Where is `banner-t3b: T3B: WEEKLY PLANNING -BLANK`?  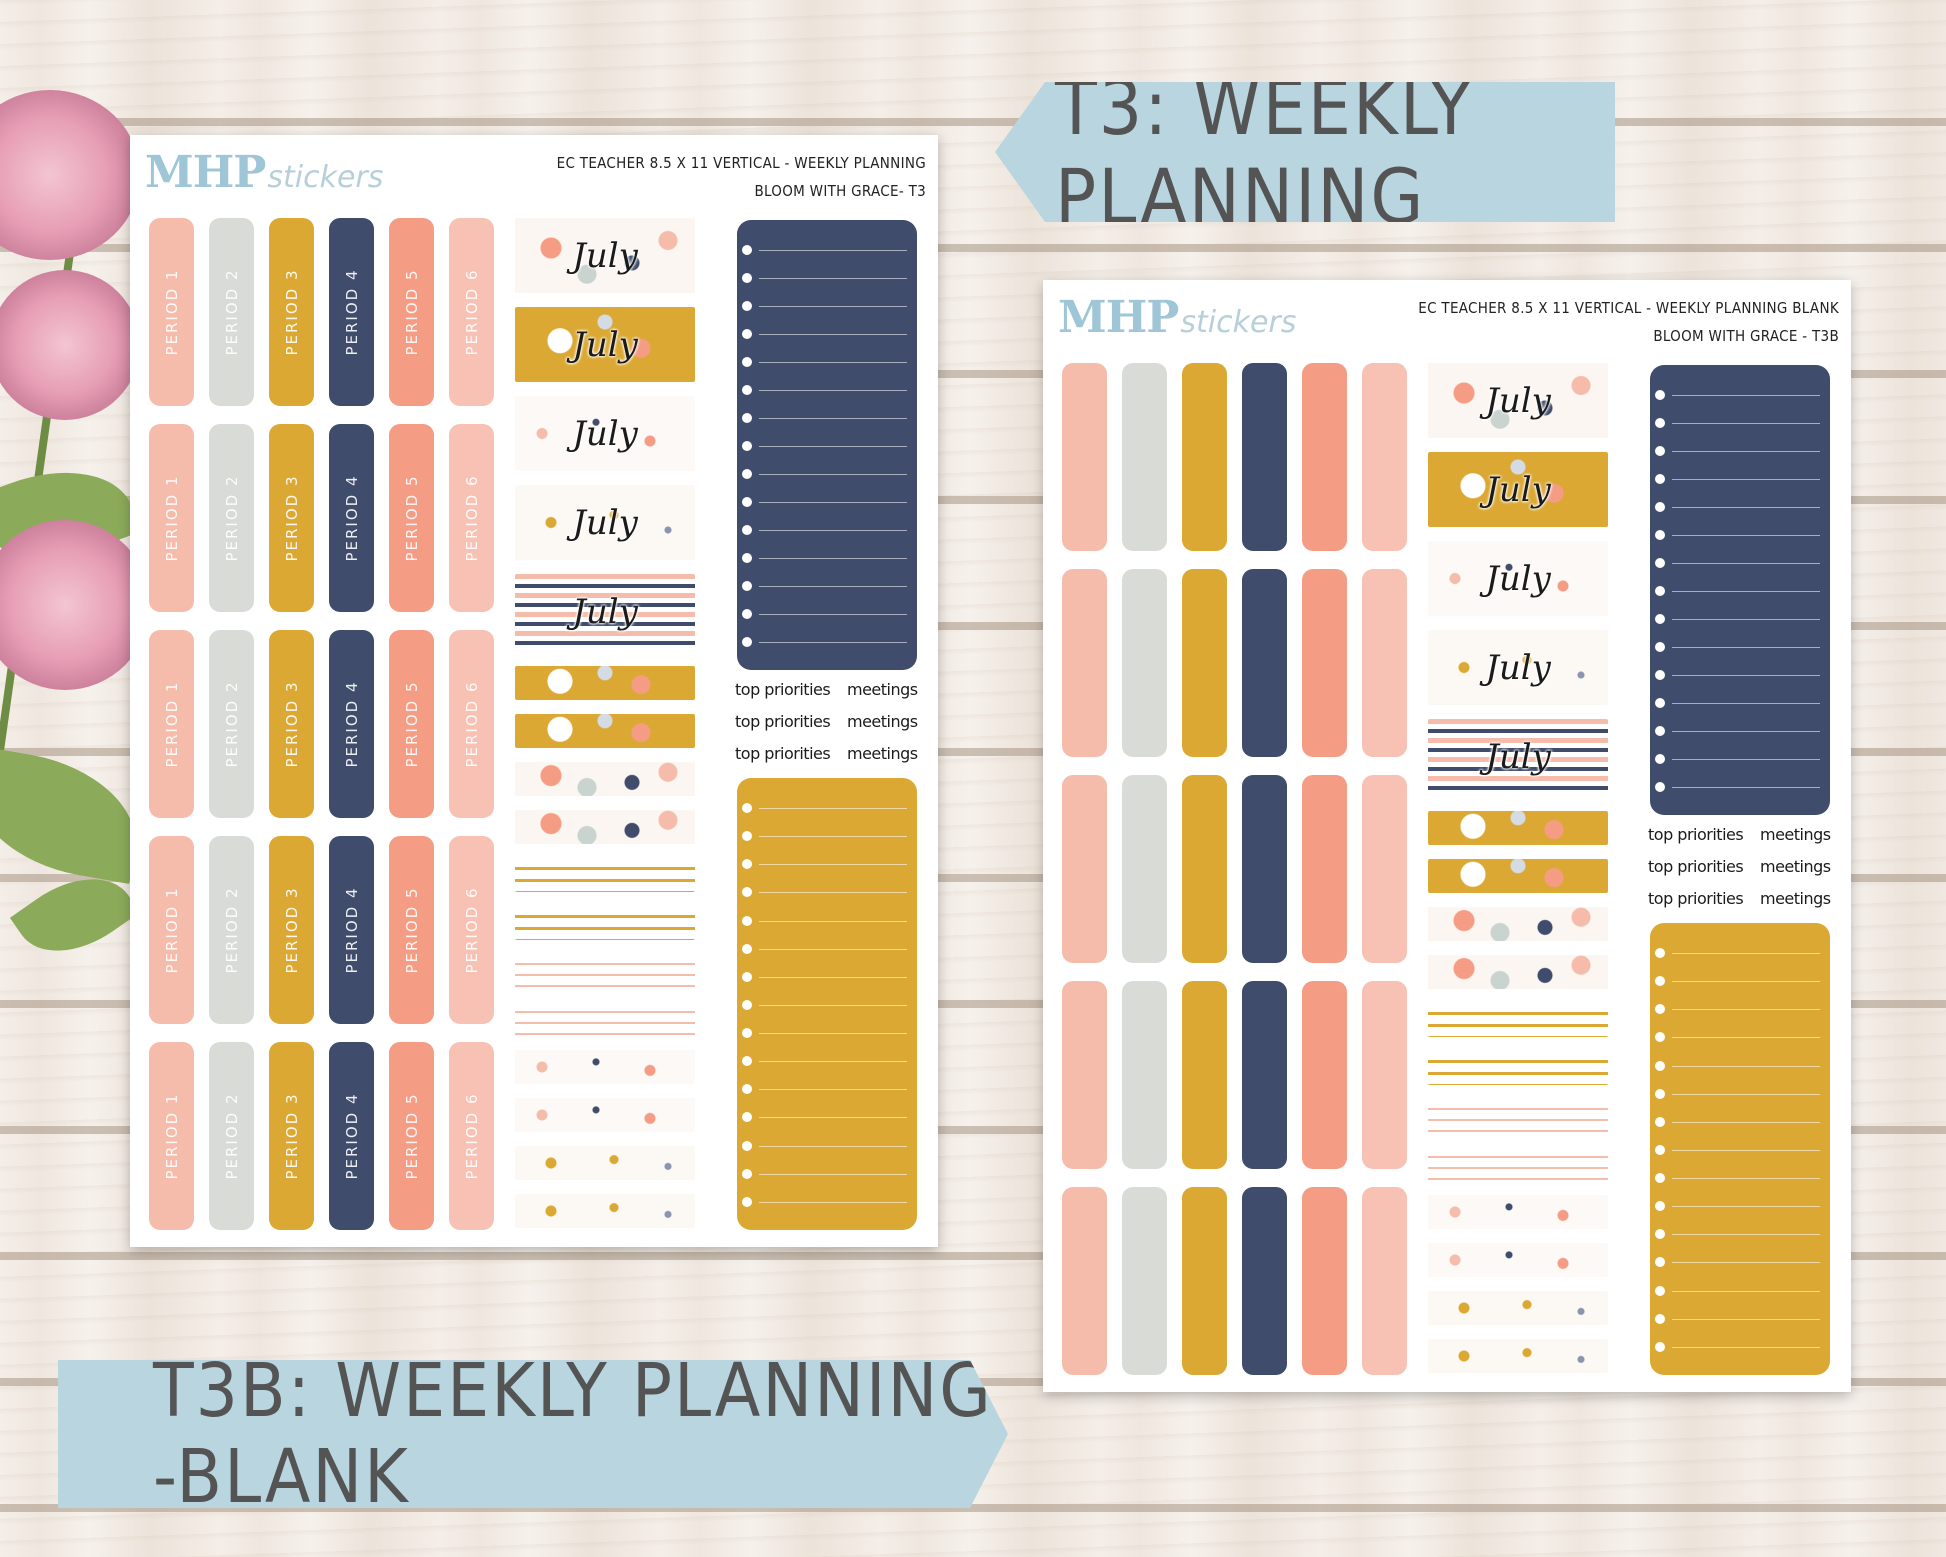
banner-t3b: T3B: WEEKLY PLANNING -BLANK is located at coordinates (533, 1434).